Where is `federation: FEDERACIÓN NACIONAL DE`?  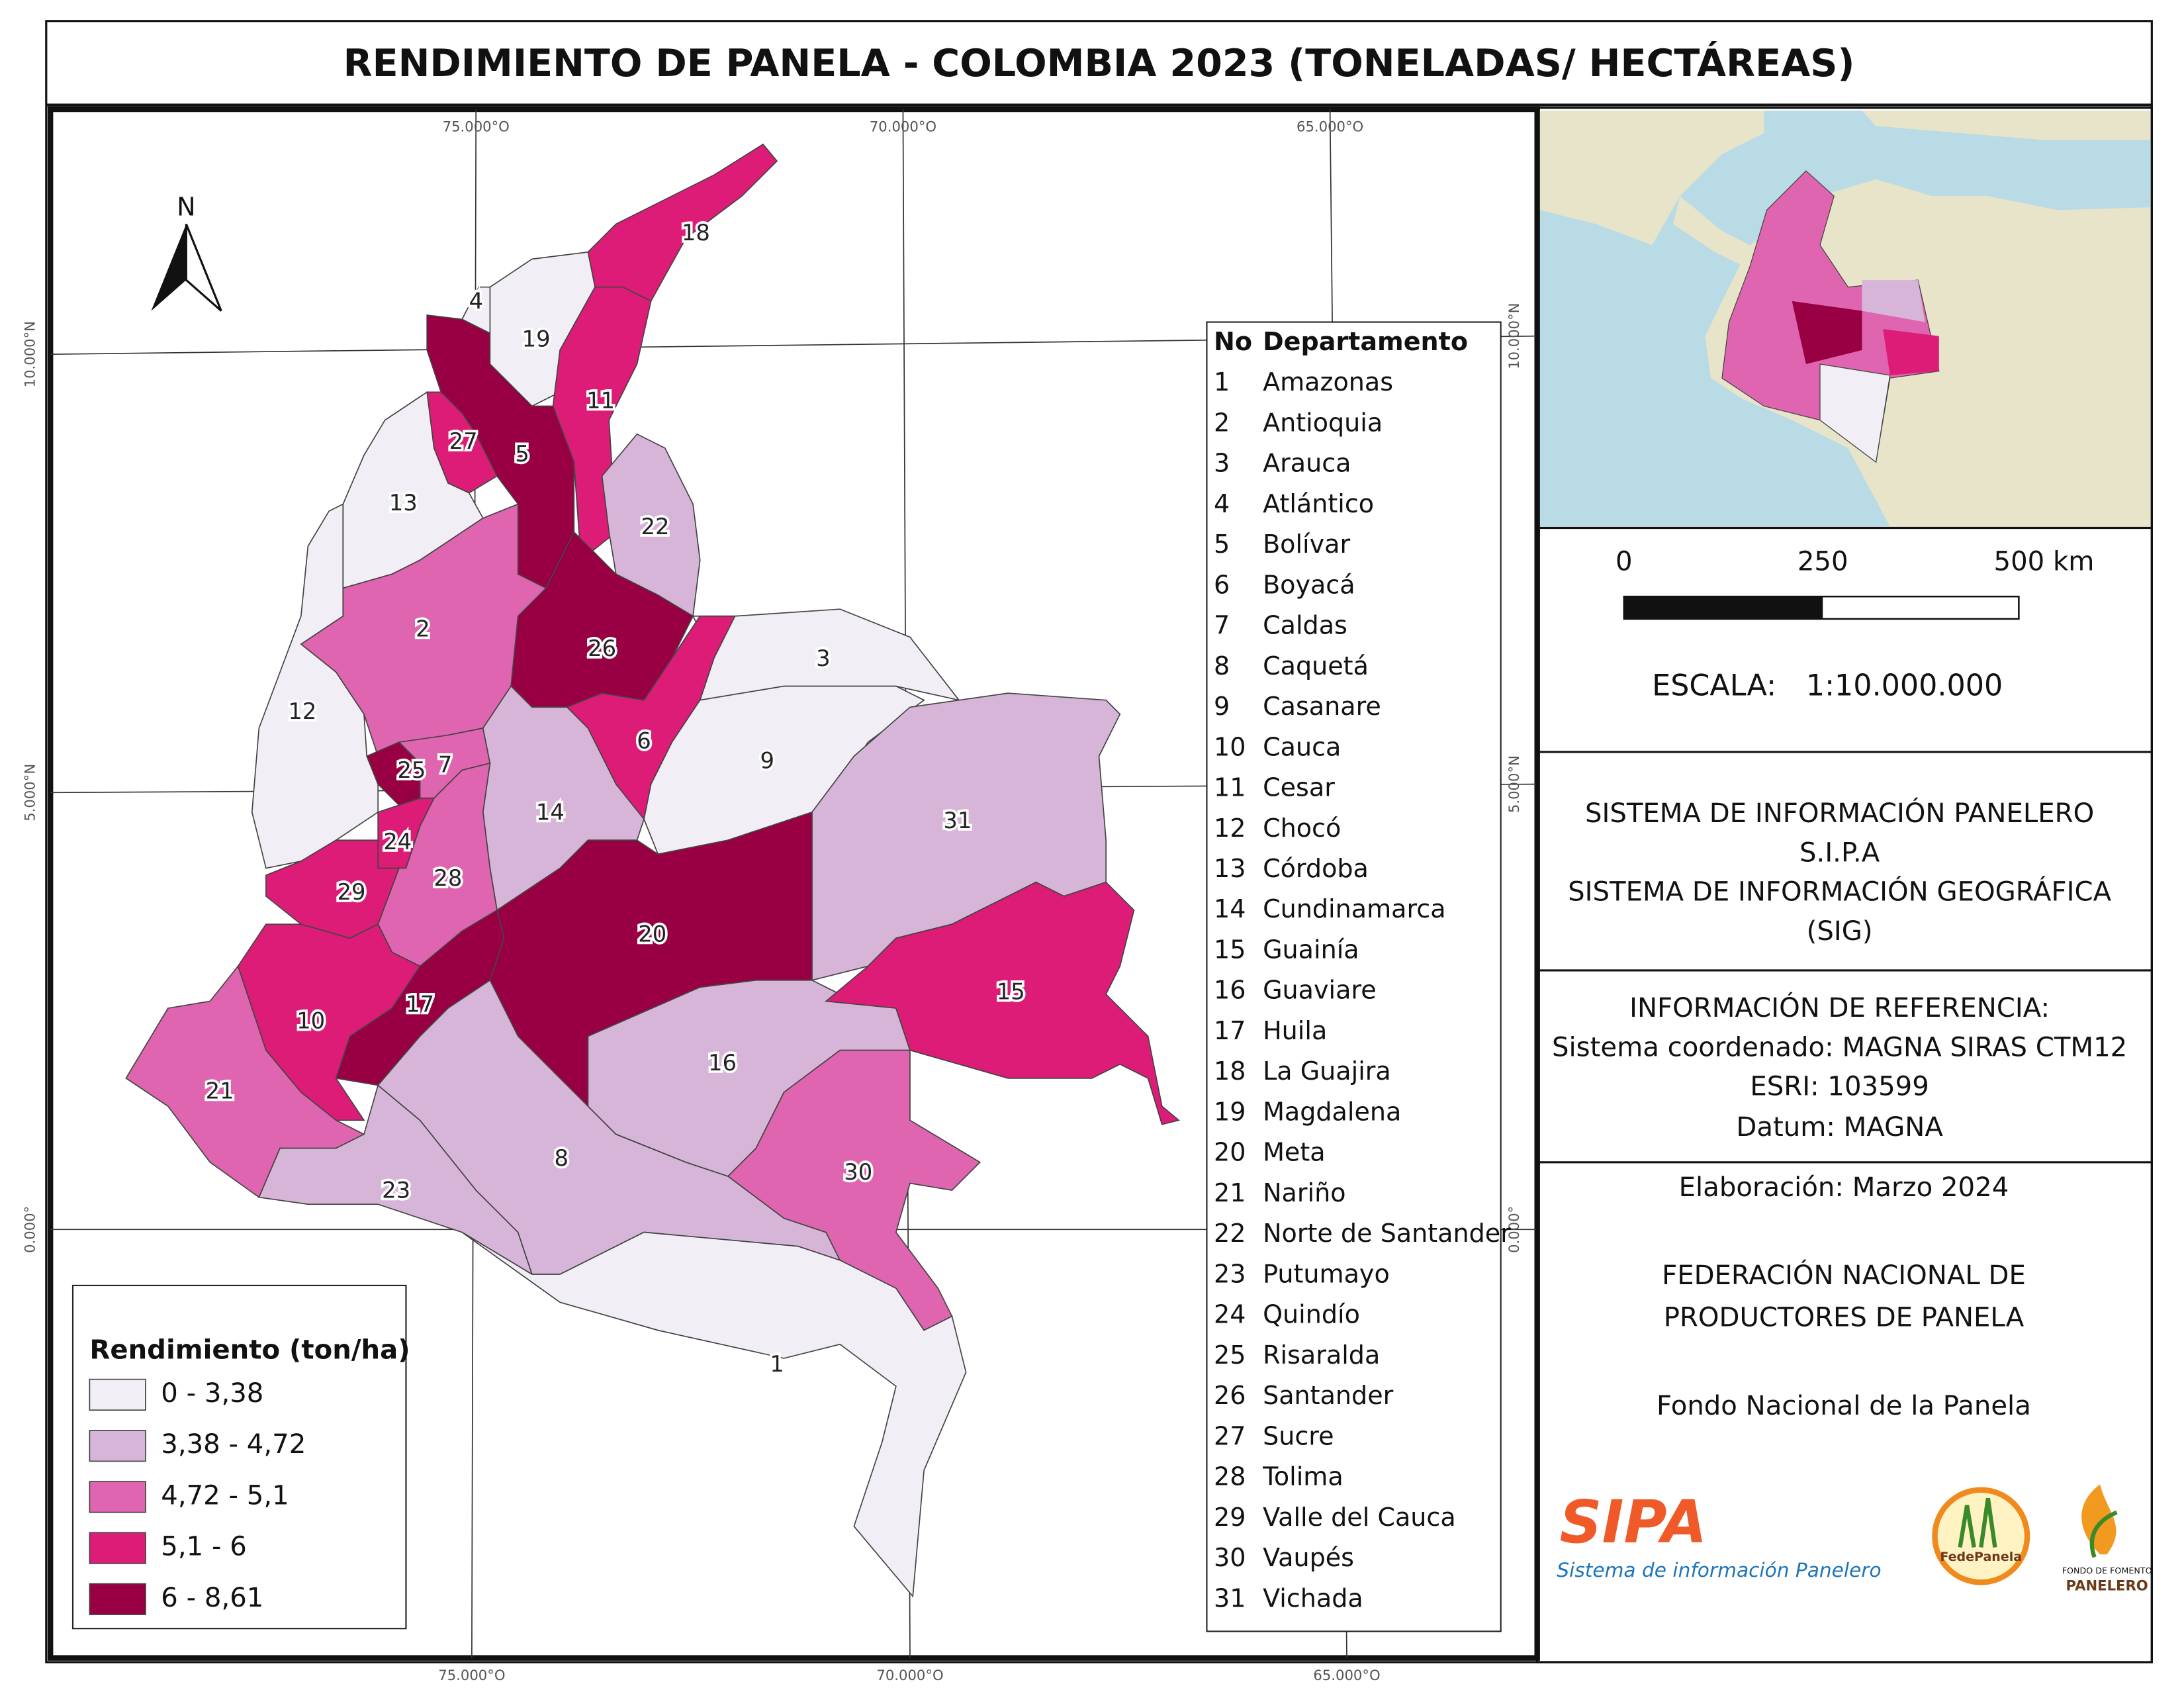
federation: FEDERACIÓN NACIONAL DE is located at coordinates (1844, 1275).